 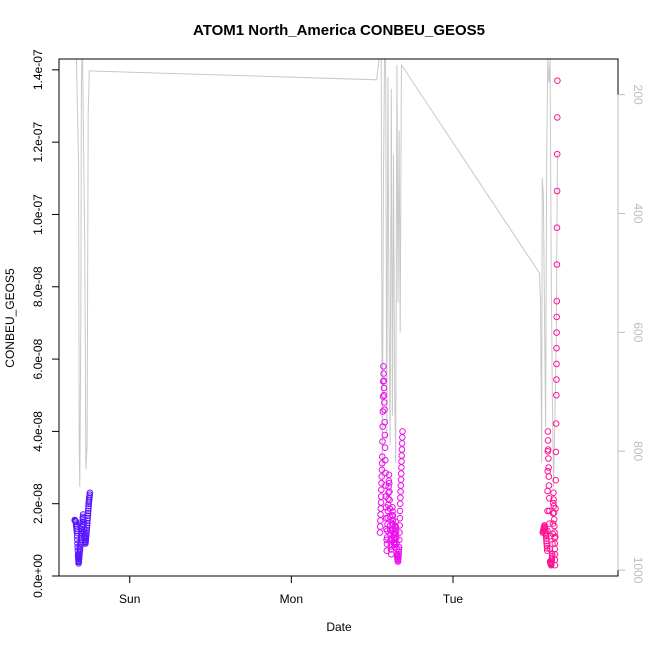 I want to click on y-axis-label: CONBEU_GEOS5, so click(x=10, y=318).